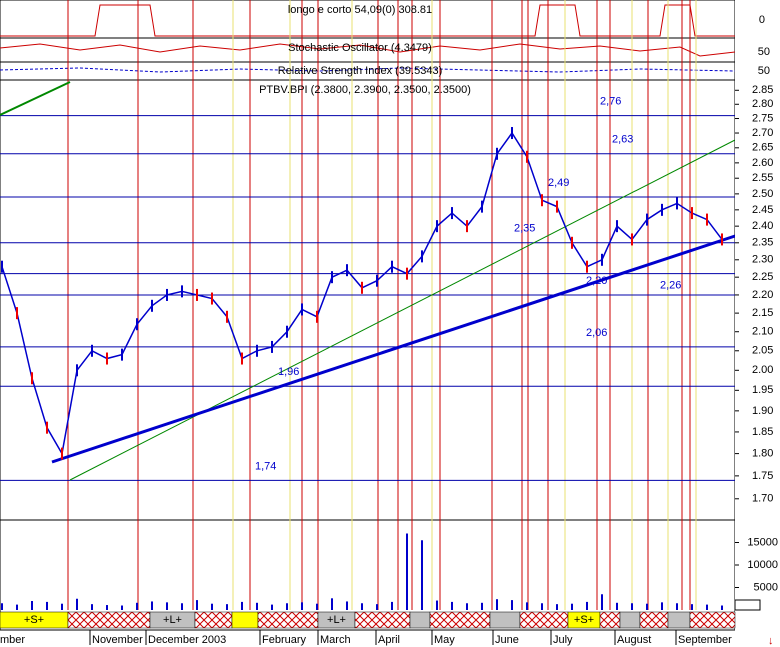 This screenshot has height=647, width=780. I want to click on y-tick-label: 1.85, so click(762, 432).